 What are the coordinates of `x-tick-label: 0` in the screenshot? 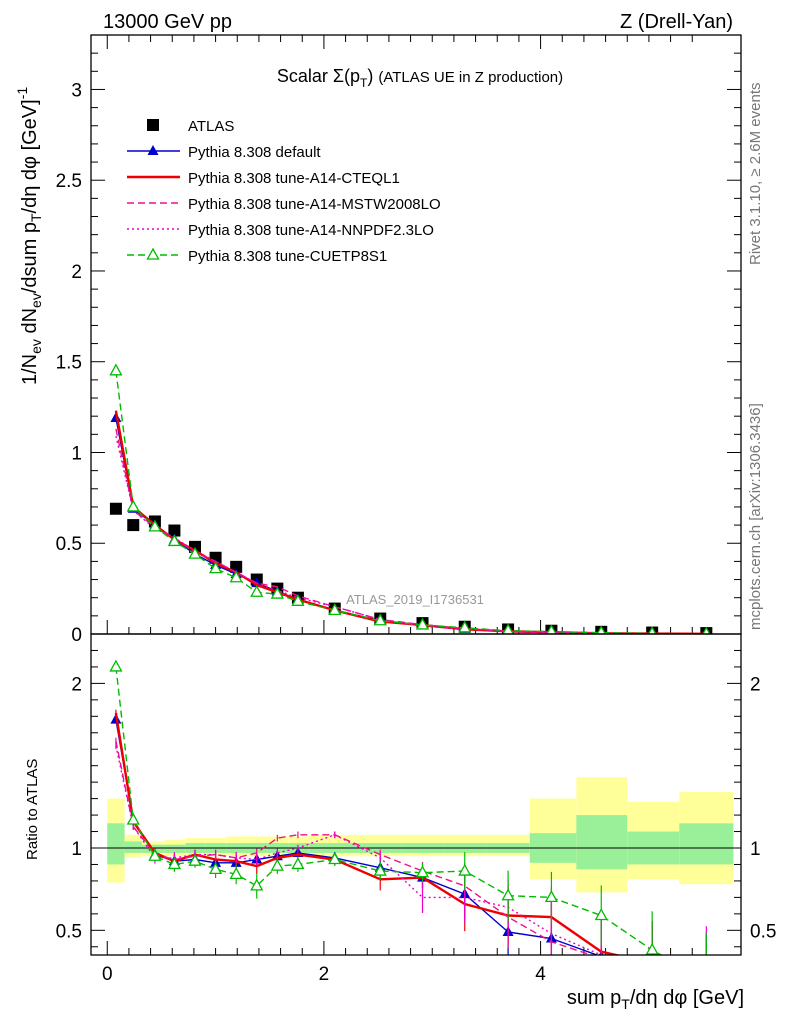 It's located at (107, 974).